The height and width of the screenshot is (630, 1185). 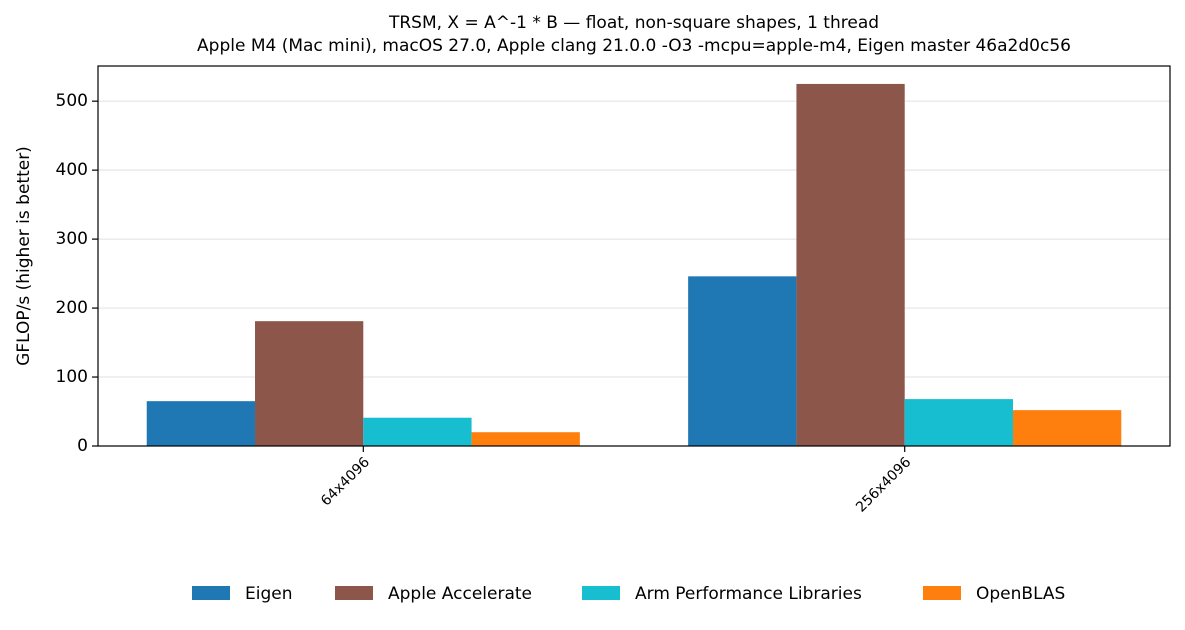 I want to click on y-tick-label: 200, so click(x=72, y=308).